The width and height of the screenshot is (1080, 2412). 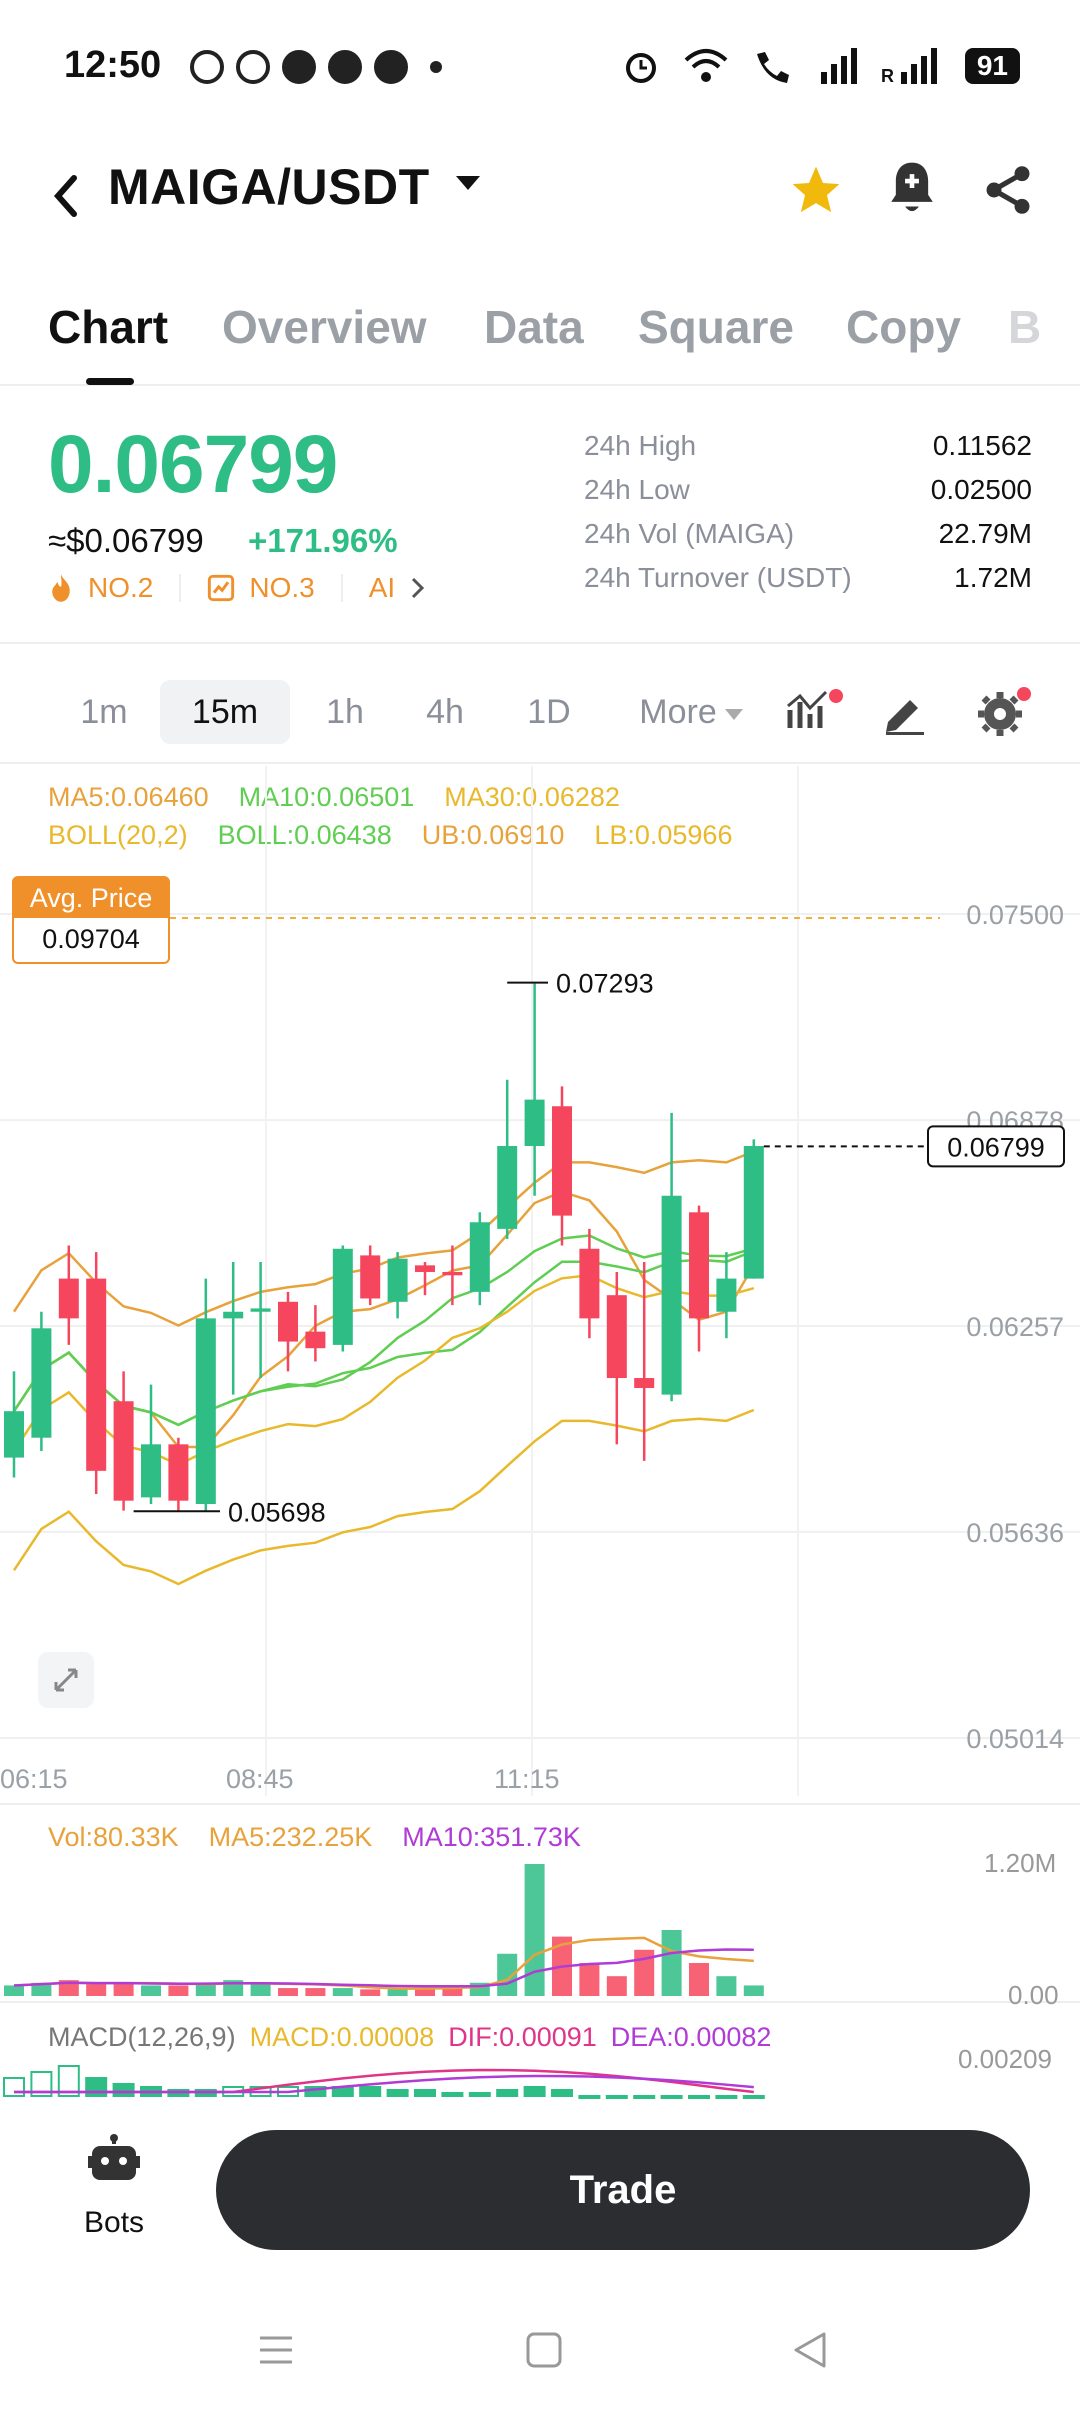 I want to click on recent-apps-icon, so click(x=276, y=2350).